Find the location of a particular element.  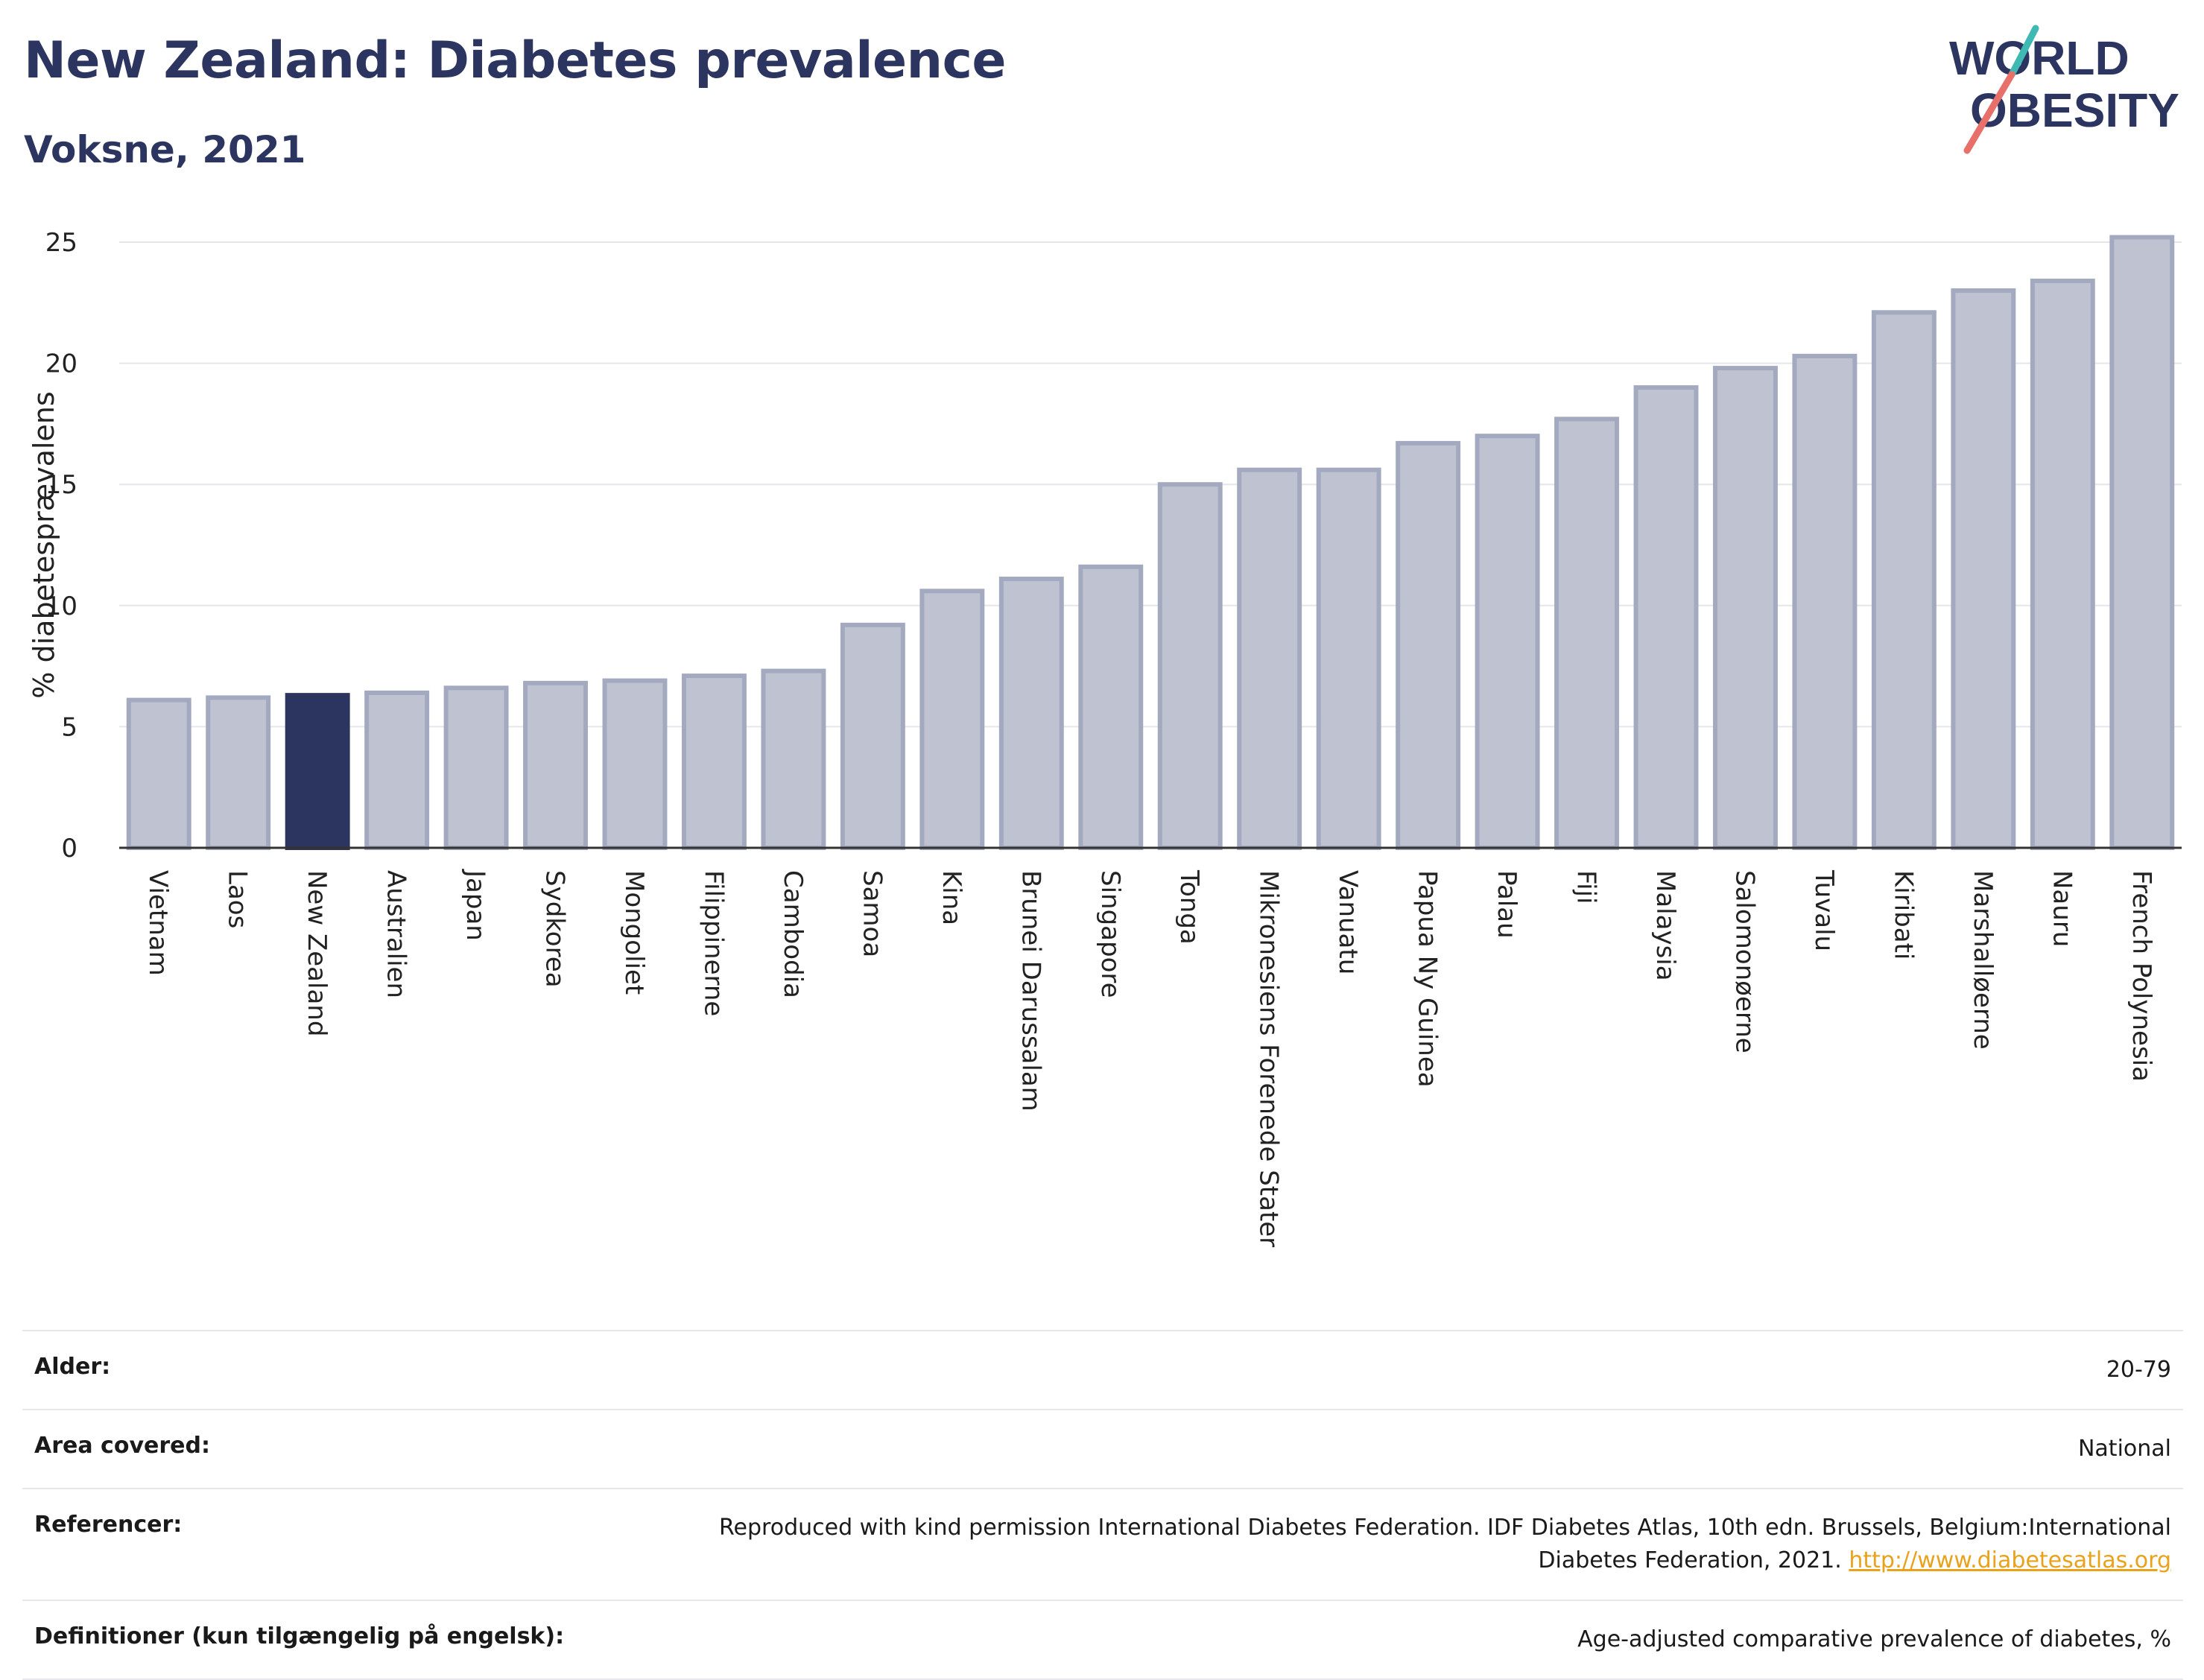

y-tick-label: 15 is located at coordinates (61, 485).